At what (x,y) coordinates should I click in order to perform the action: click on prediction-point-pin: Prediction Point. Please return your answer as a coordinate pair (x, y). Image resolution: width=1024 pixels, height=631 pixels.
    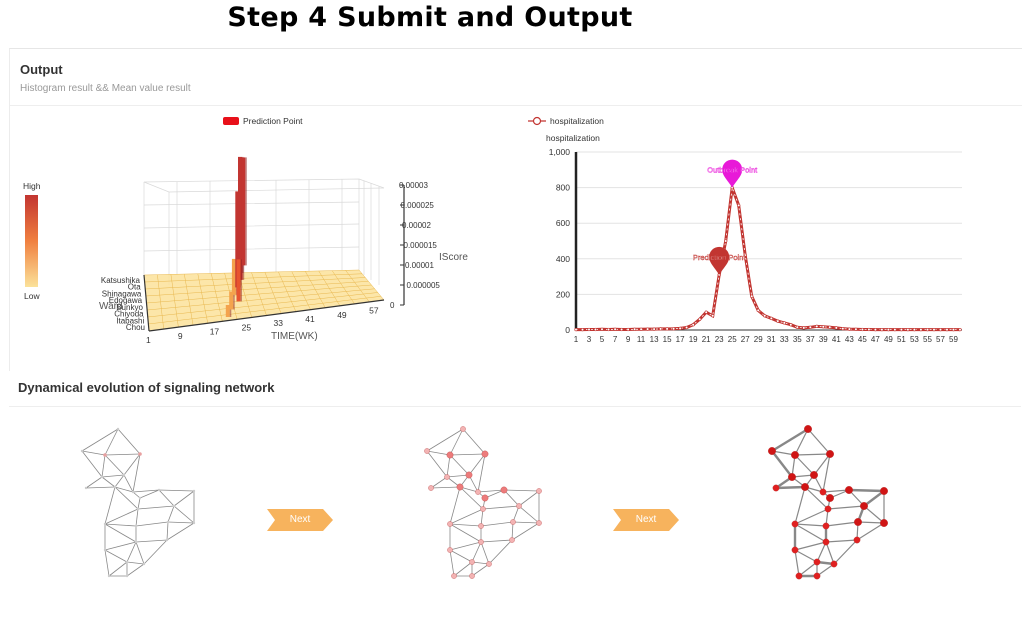
    Looking at the image, I should click on (720, 260).